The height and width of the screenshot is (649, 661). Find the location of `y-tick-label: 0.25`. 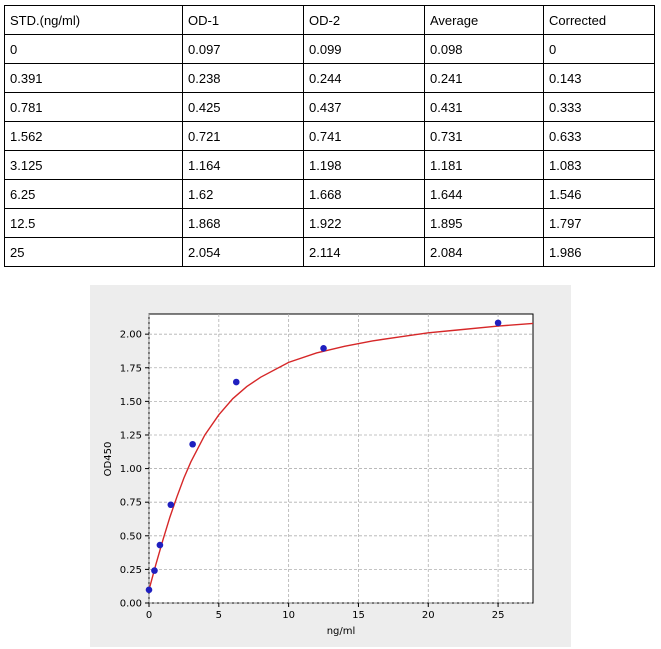

y-tick-label: 0.25 is located at coordinates (131, 570).